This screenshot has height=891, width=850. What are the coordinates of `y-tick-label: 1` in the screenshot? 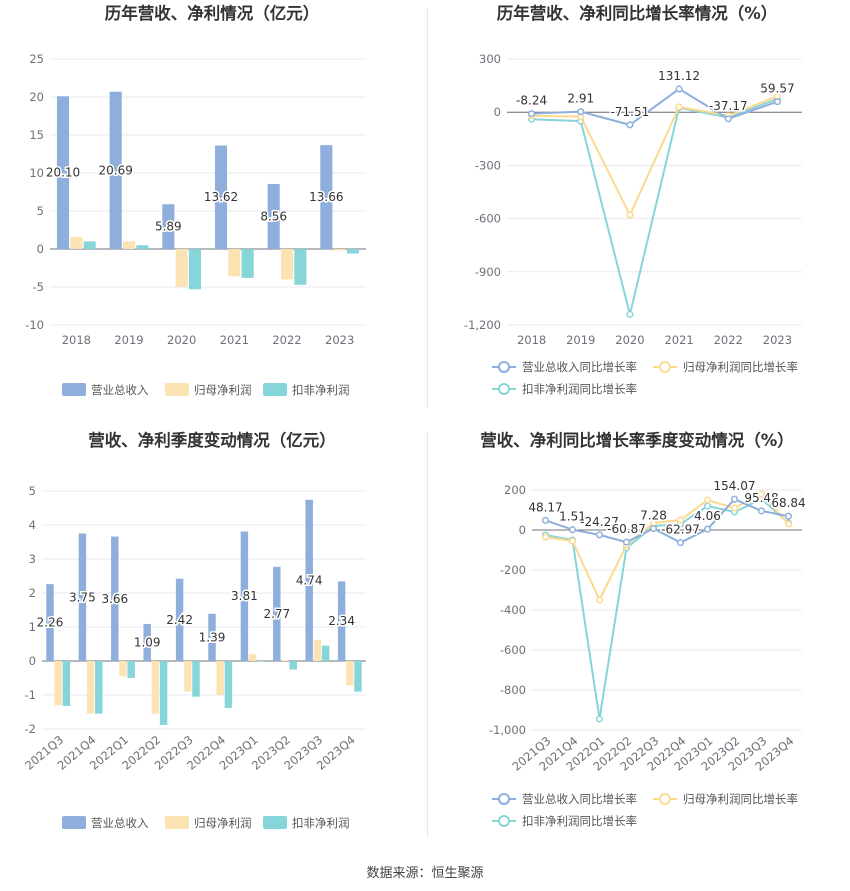 It's located at (32, 627).